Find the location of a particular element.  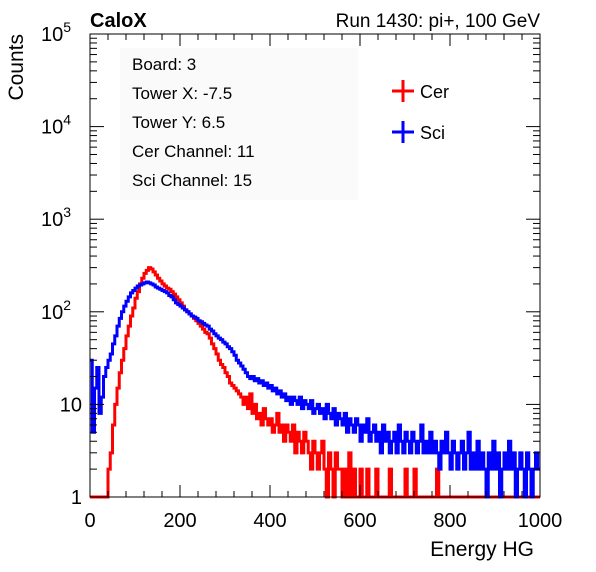

legend-cer-label: Cer is located at coordinates (434, 92).